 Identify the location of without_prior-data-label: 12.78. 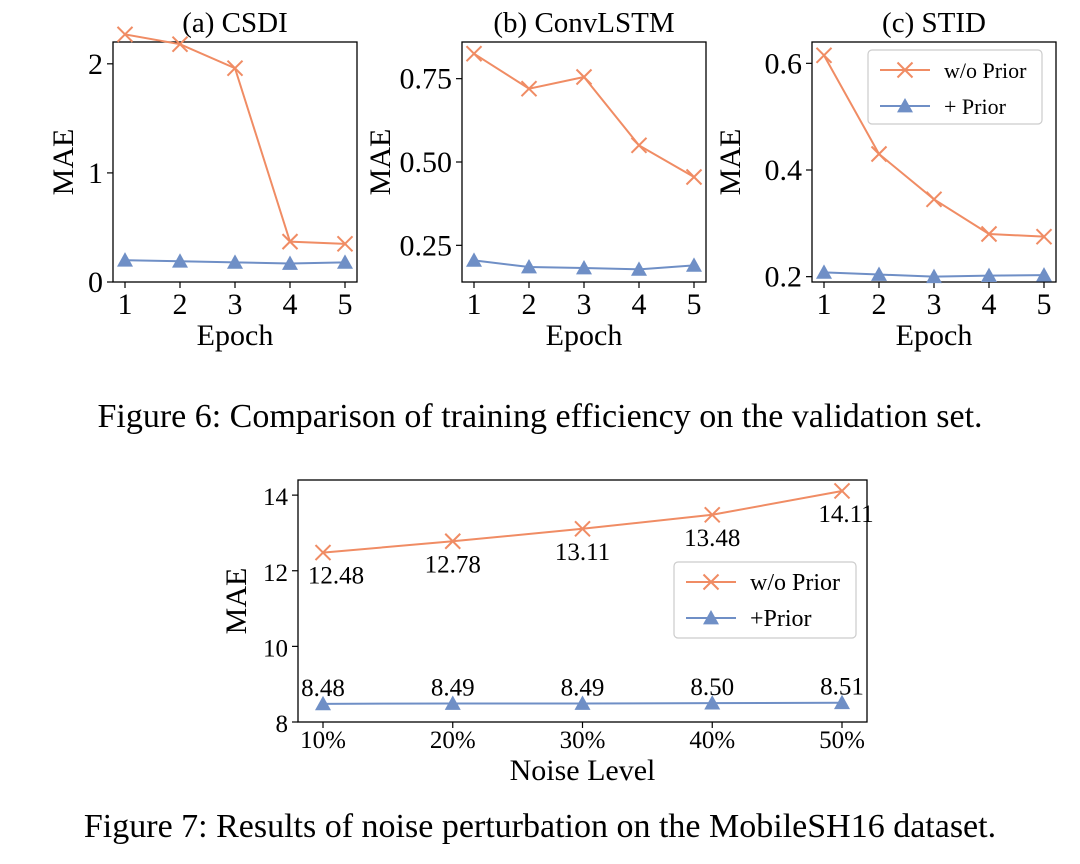
(453, 564).